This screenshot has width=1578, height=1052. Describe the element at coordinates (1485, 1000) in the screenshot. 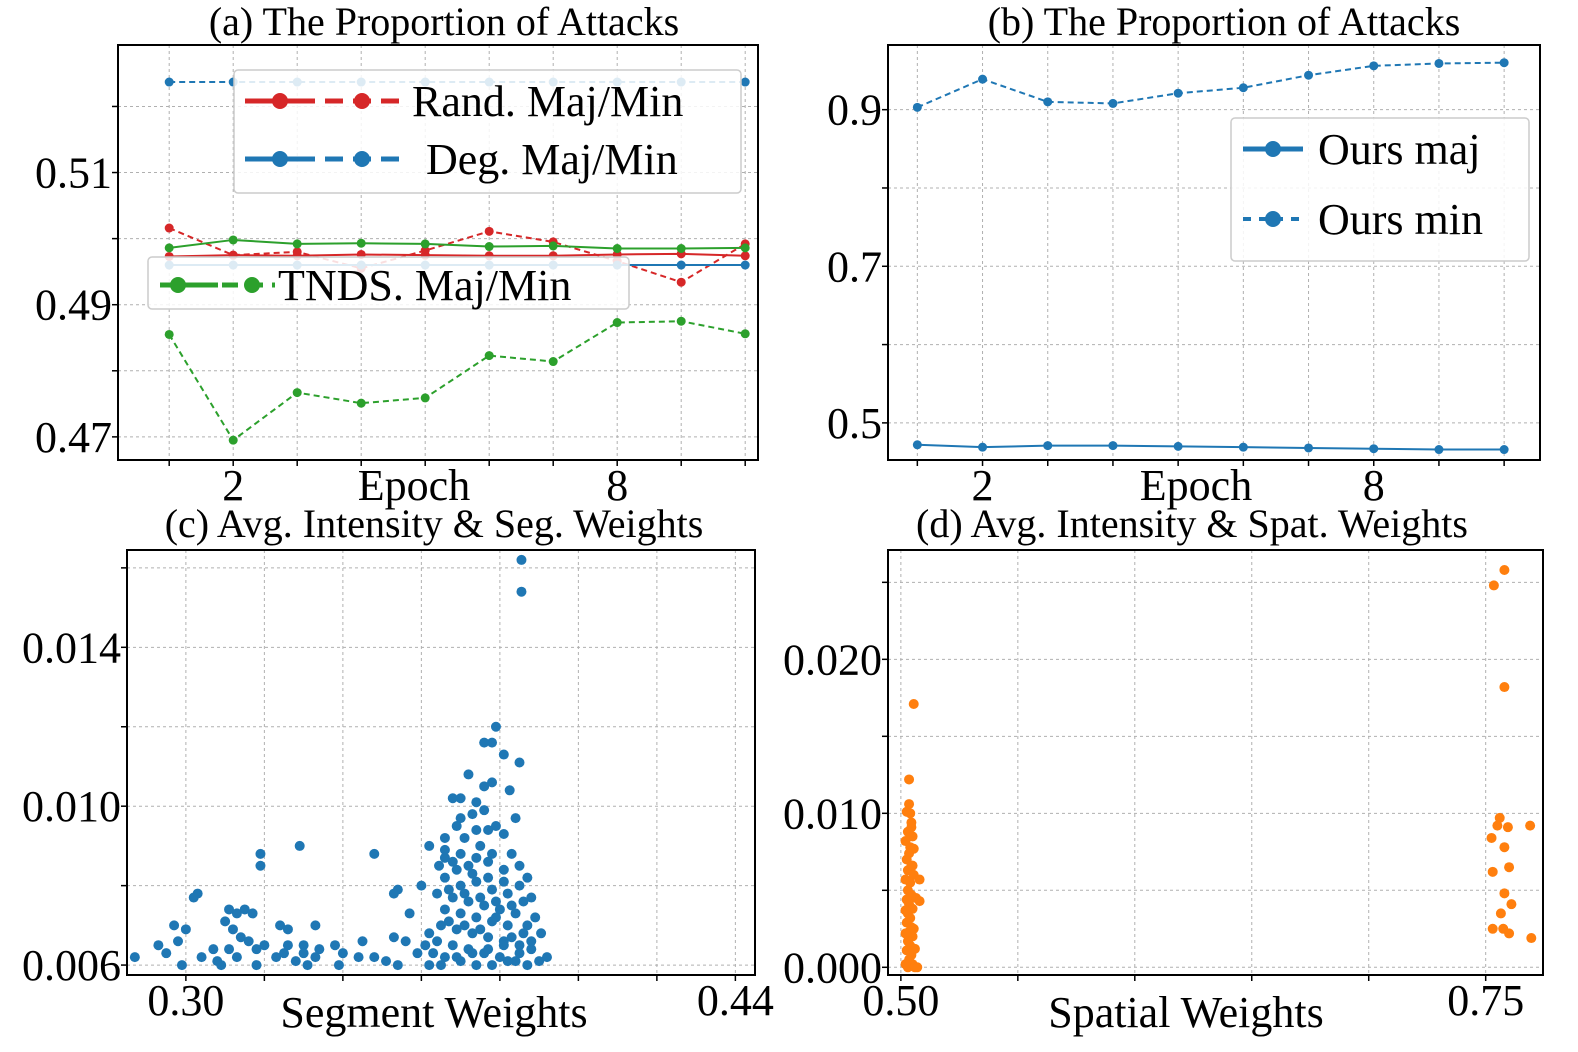

I see `x-tick-label: 0.75` at that location.